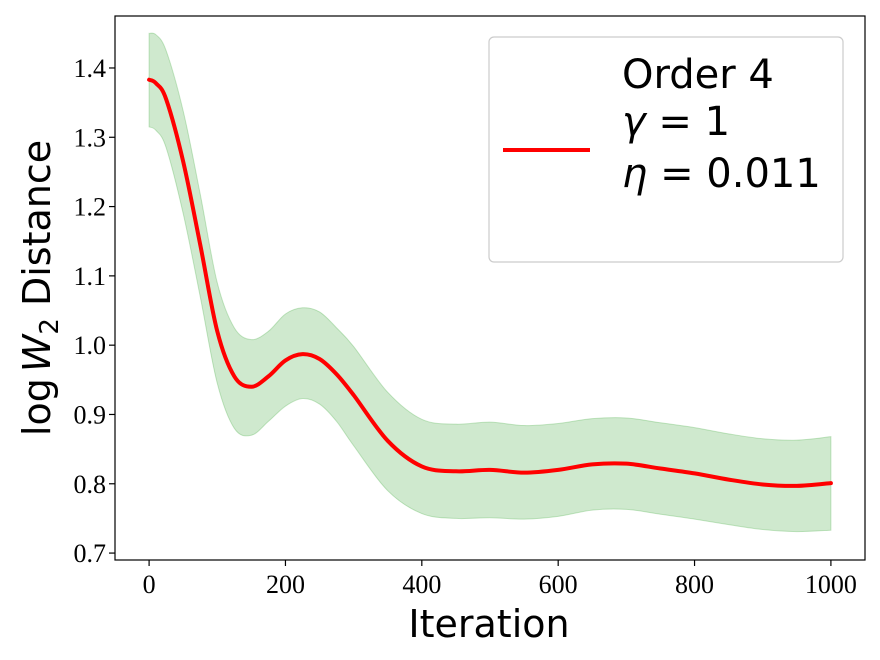  What do you see at coordinates (90, 68) in the screenshot?
I see `y-tick-label: 1.4` at bounding box center [90, 68].